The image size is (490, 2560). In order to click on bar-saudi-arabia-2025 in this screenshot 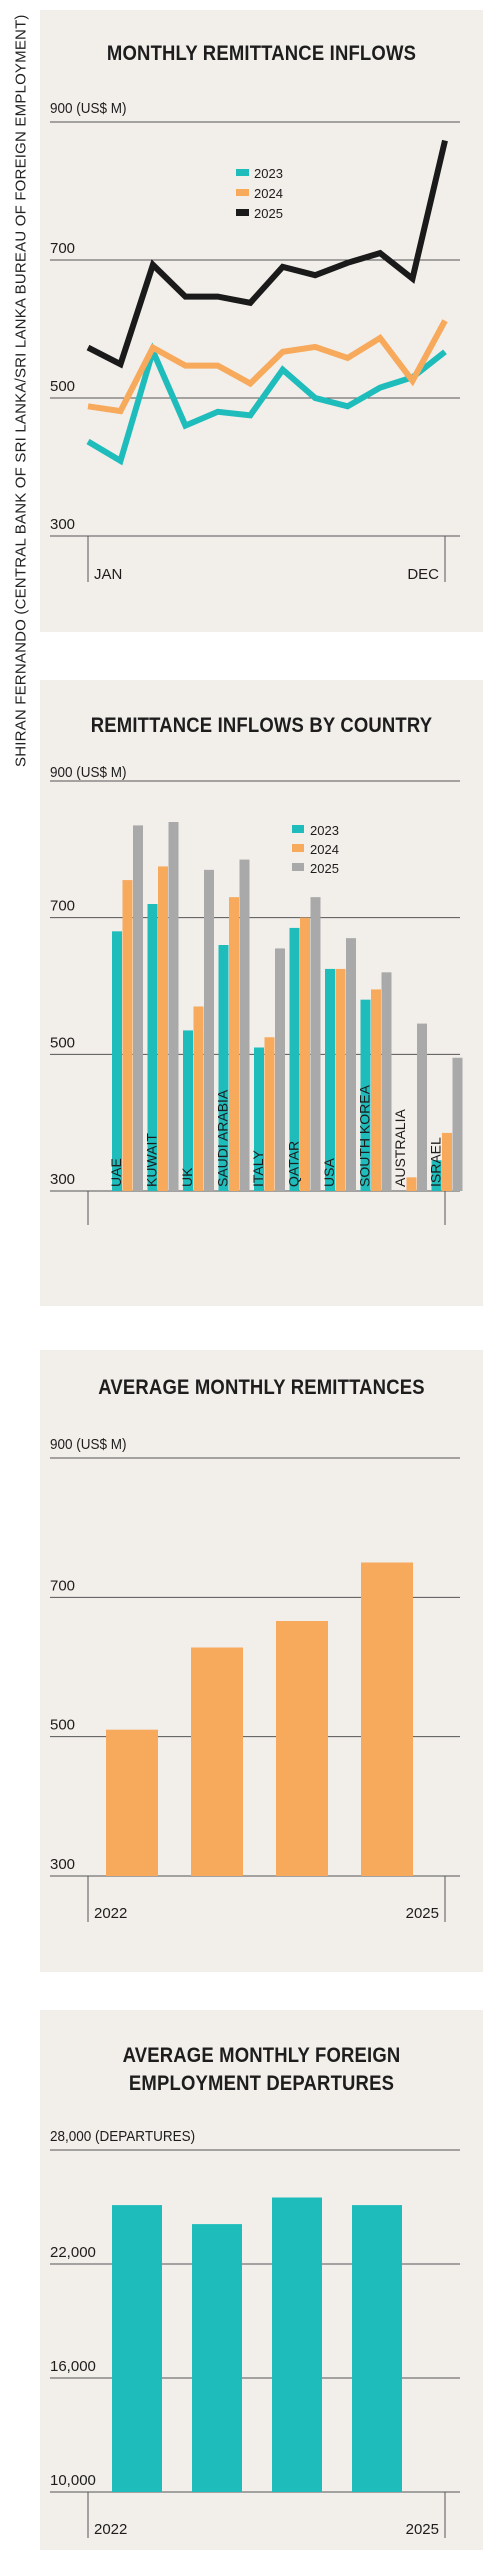, I will do `click(244, 1025)`.